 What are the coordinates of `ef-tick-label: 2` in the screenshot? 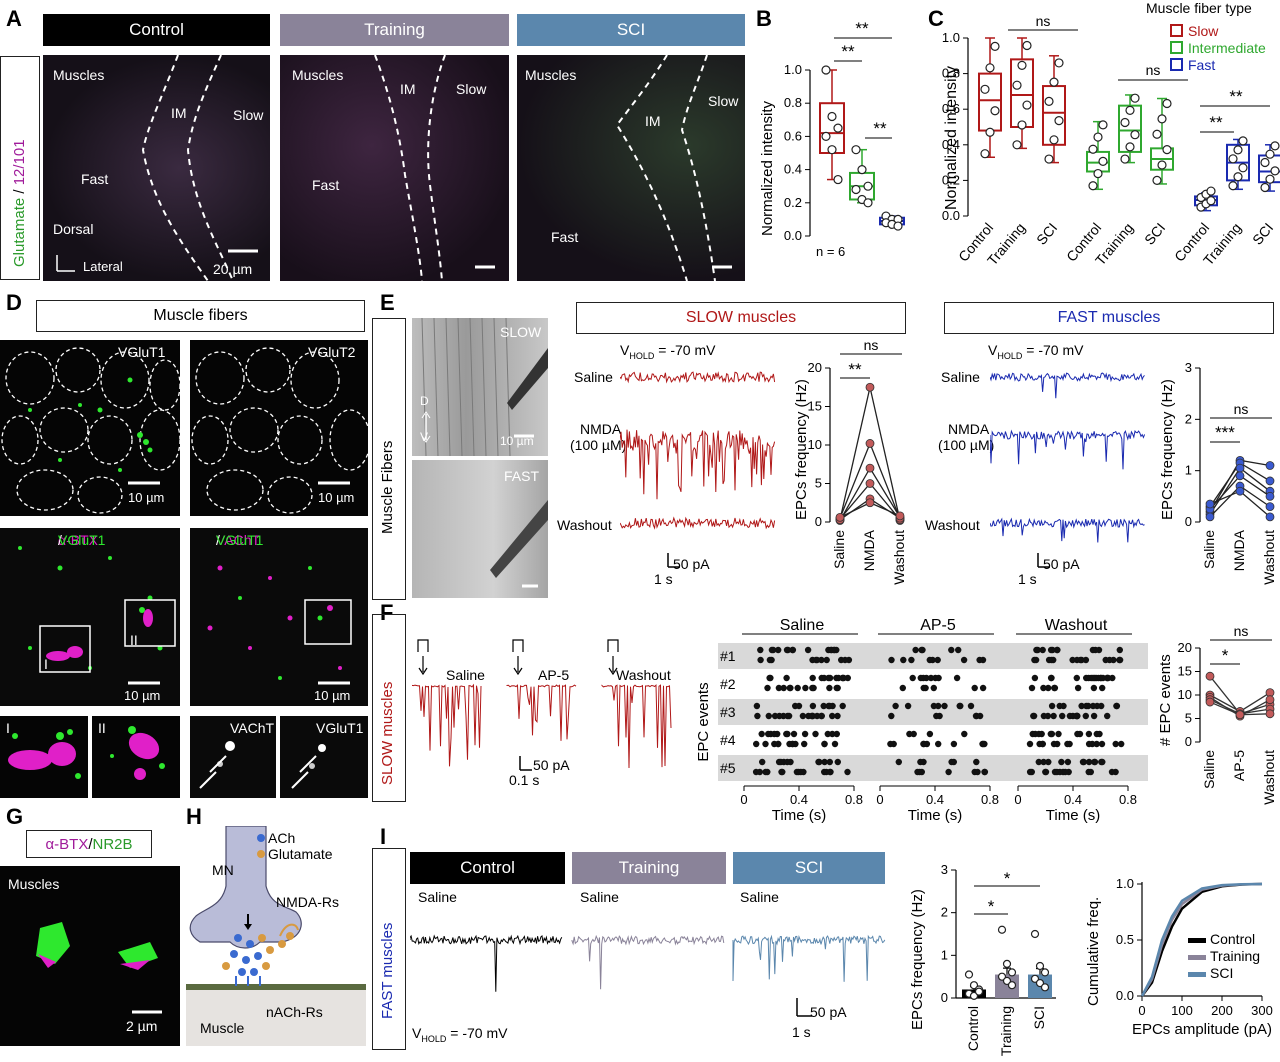 It's located at (1188, 418).